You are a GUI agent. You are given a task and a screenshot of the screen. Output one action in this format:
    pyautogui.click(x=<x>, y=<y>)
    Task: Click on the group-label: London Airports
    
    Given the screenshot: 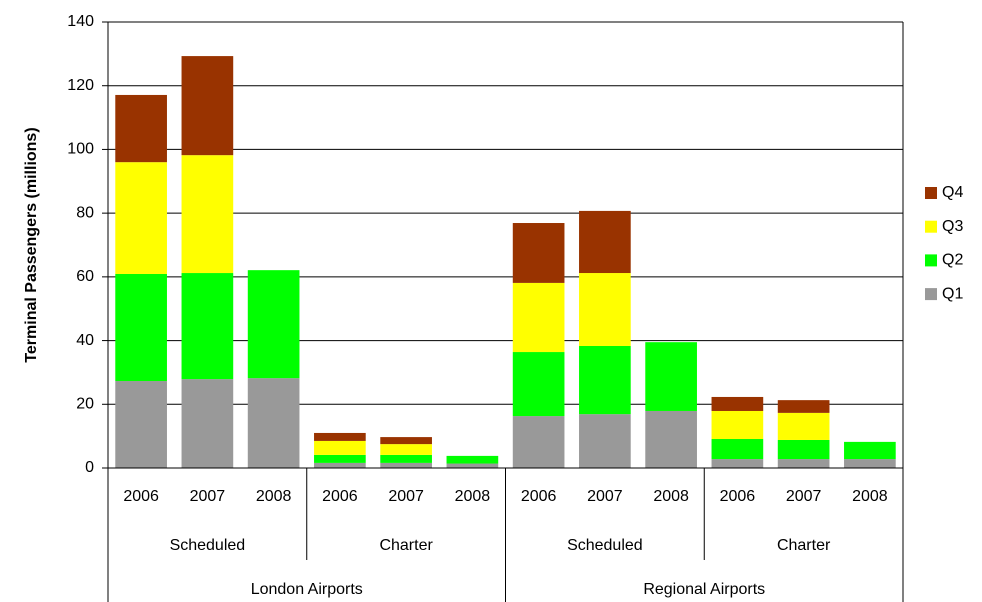 What is the action you would take?
    pyautogui.click(x=307, y=589)
    